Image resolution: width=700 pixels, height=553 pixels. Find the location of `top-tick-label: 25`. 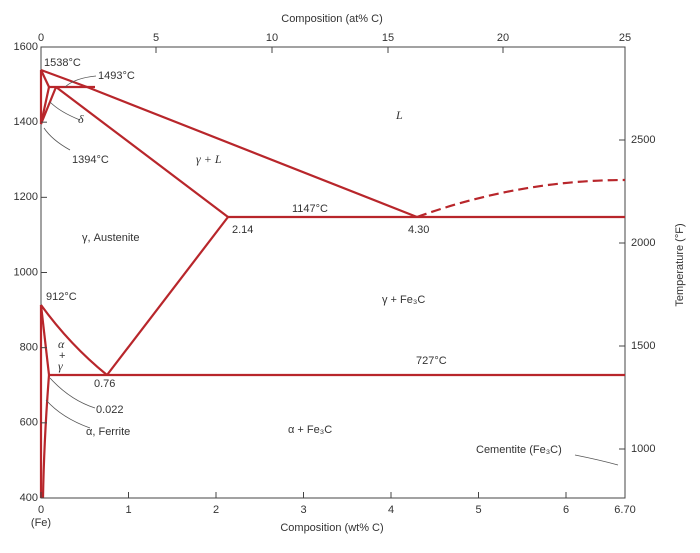

top-tick-label: 25 is located at coordinates (625, 38).